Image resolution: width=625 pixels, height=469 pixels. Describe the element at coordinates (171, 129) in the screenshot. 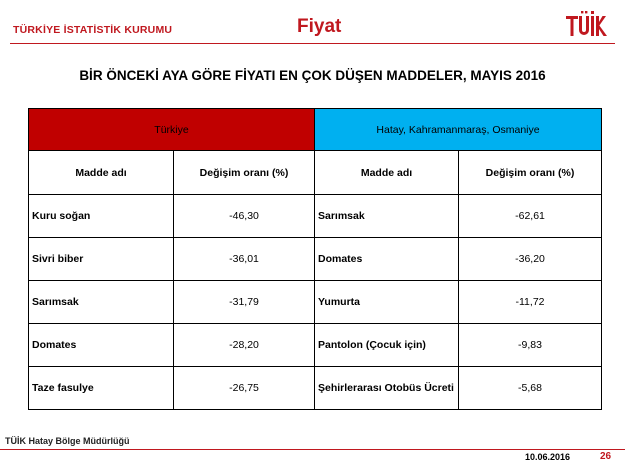

I see `region-header-turkiye: Türkiye` at that location.